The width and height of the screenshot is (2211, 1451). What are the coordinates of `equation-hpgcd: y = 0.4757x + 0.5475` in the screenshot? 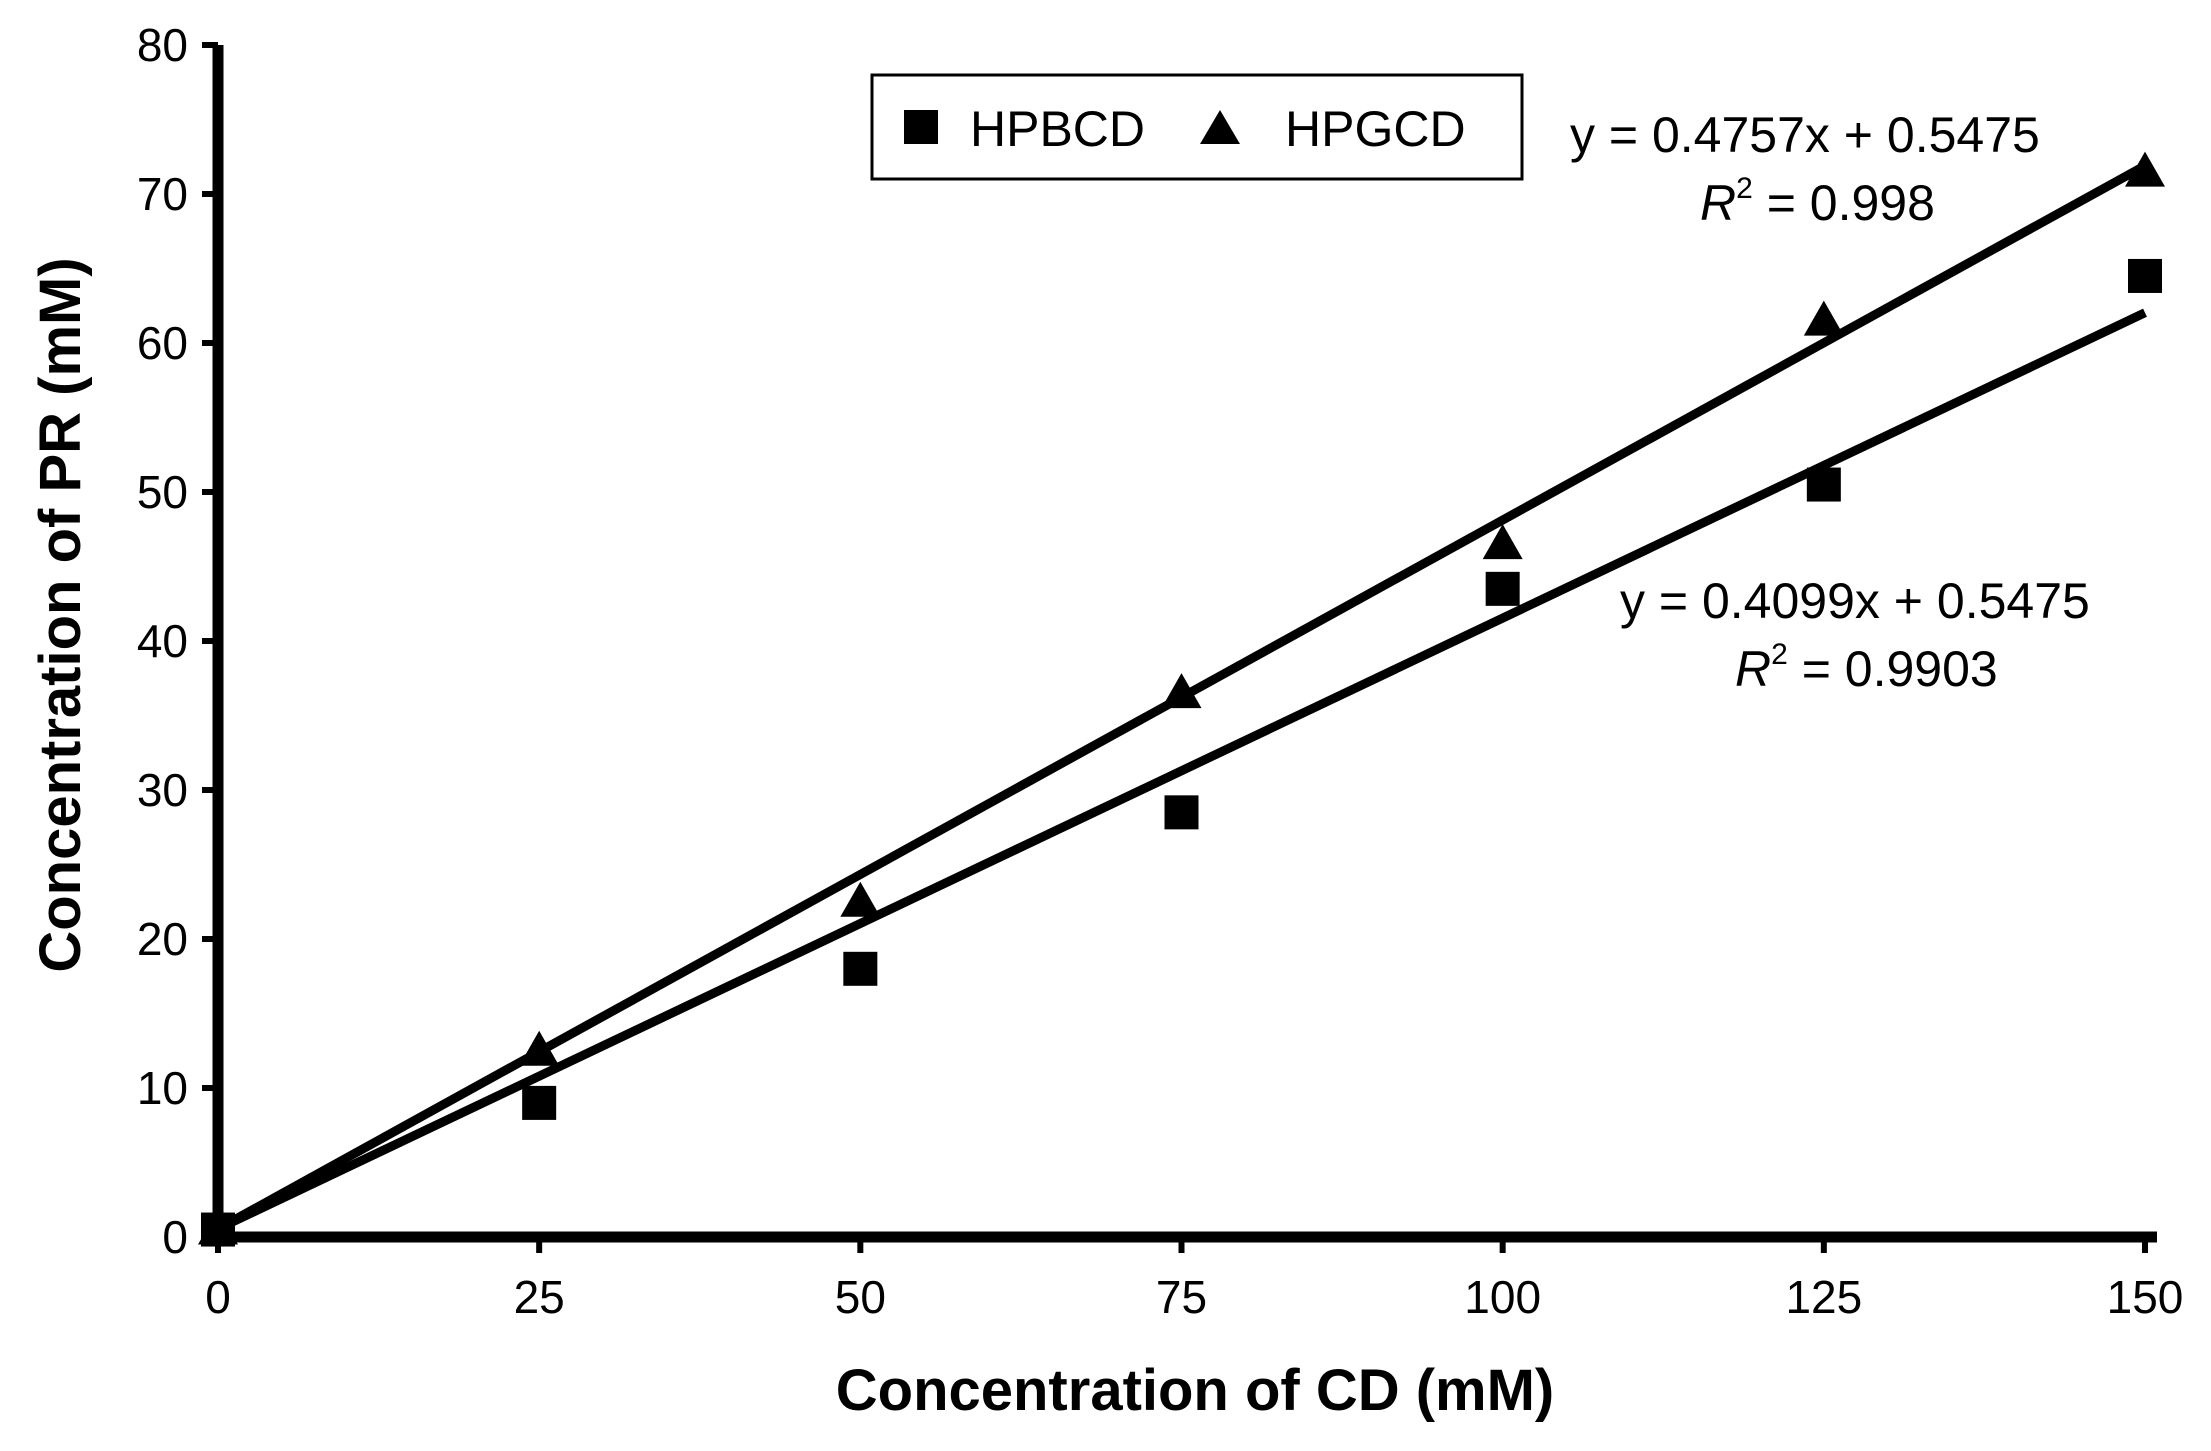 It's located at (1805, 135).